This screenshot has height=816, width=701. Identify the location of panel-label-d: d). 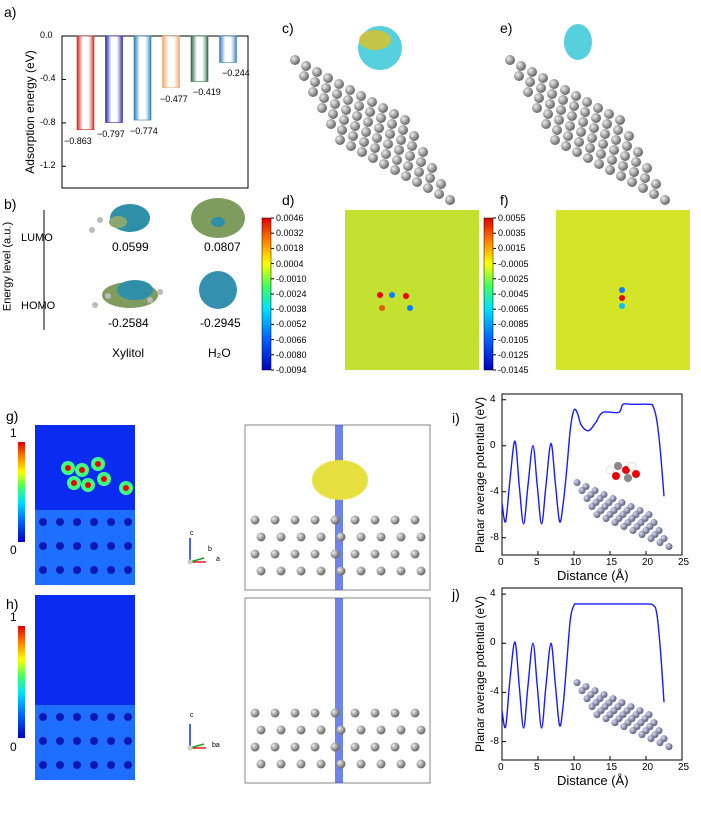
(288, 200).